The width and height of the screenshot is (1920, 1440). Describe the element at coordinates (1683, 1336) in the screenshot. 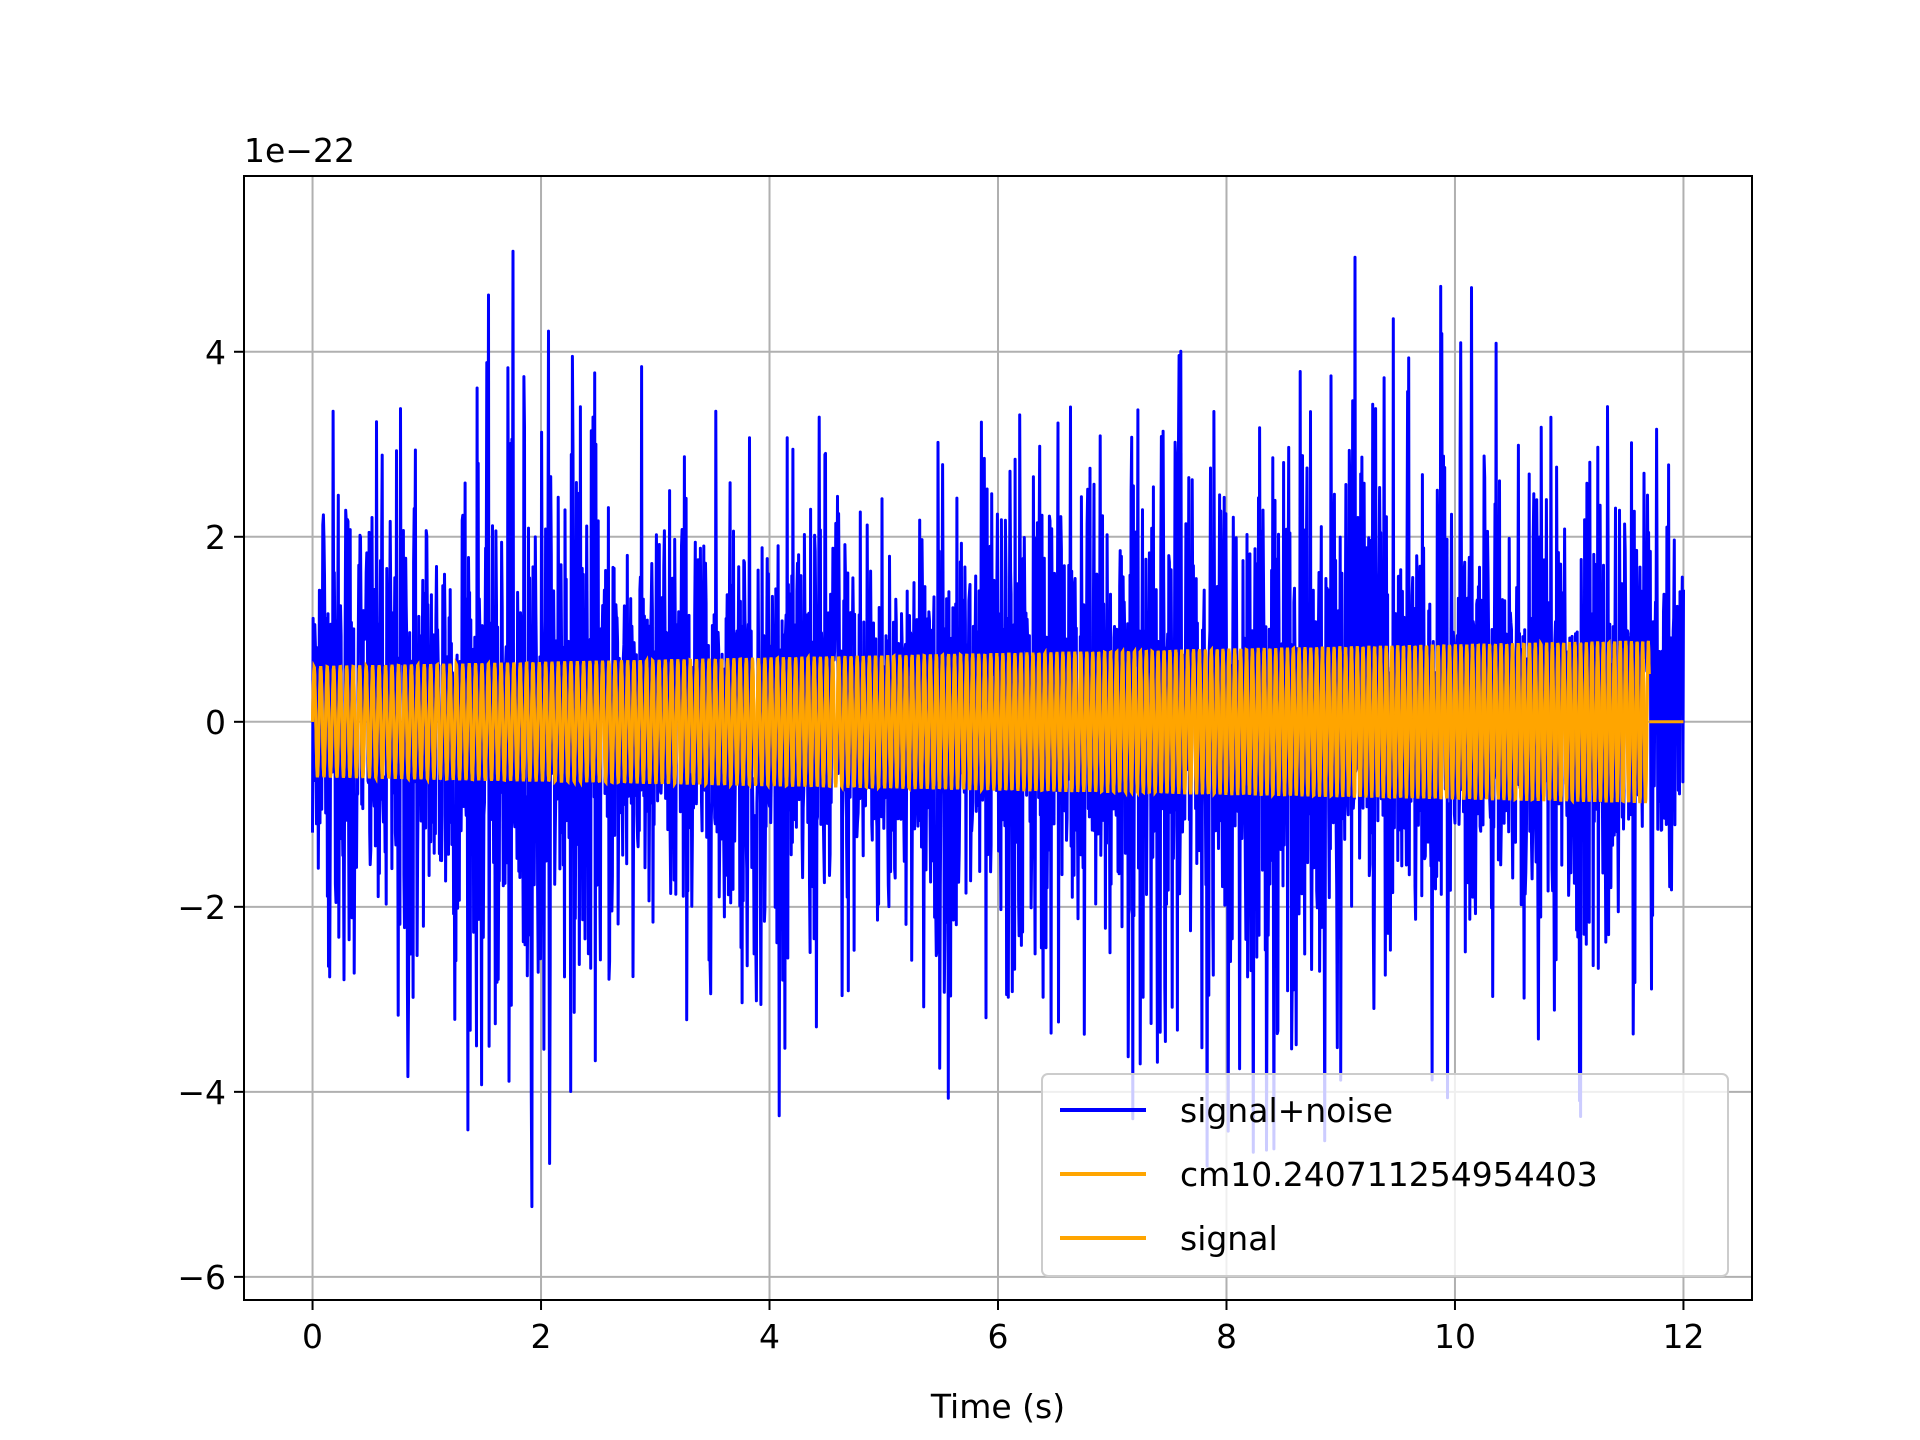

I see `x-tick-label: 12` at that location.